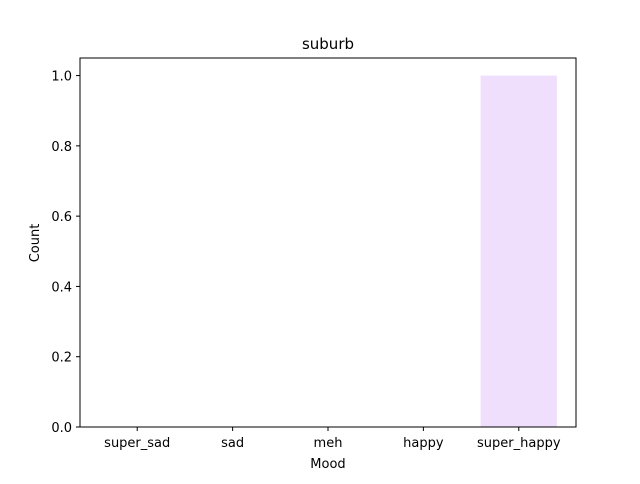 This screenshot has width=640, height=484. What do you see at coordinates (328, 44) in the screenshot?
I see `chart-title: suburb` at bounding box center [328, 44].